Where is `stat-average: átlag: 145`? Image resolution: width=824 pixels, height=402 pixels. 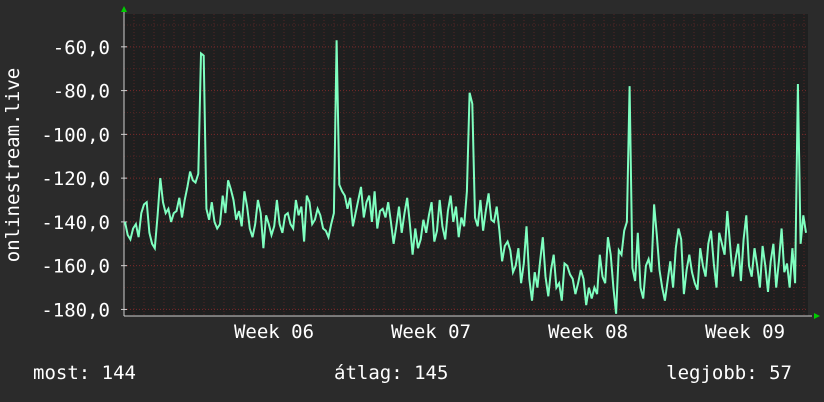 stat-average: átlag: 145 is located at coordinates (391, 373).